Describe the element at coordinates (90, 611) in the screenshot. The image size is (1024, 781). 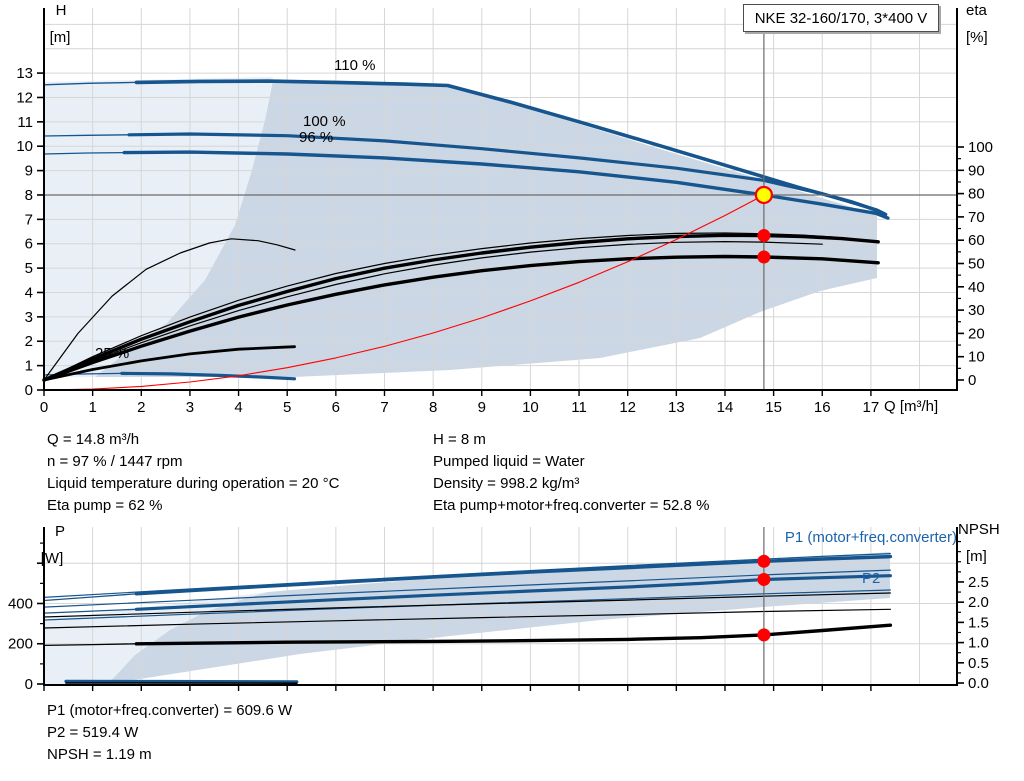
I see `p2-lead-curve` at that location.